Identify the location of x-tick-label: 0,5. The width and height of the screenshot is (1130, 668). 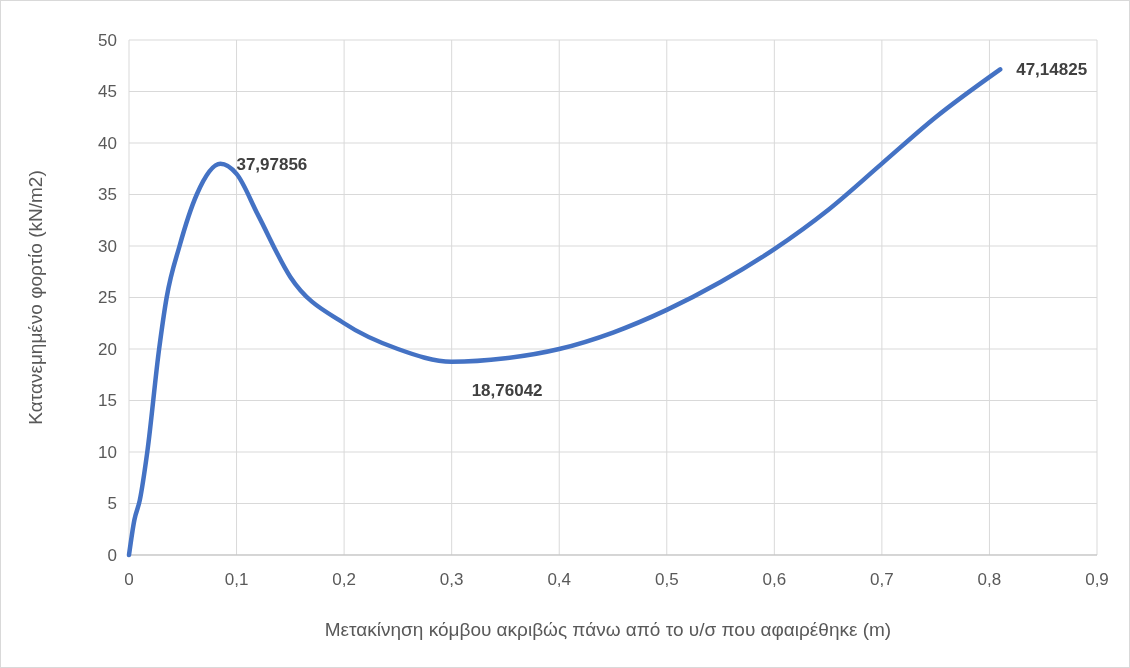
(666, 579).